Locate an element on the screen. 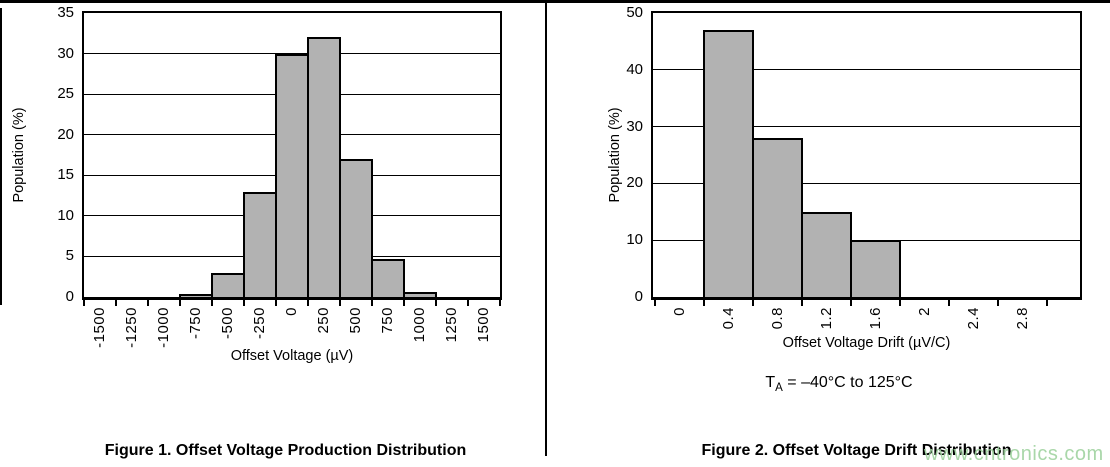 The height and width of the screenshot is (467, 1110). x-tick-label: 0.8 is located at coordinates (777, 318).